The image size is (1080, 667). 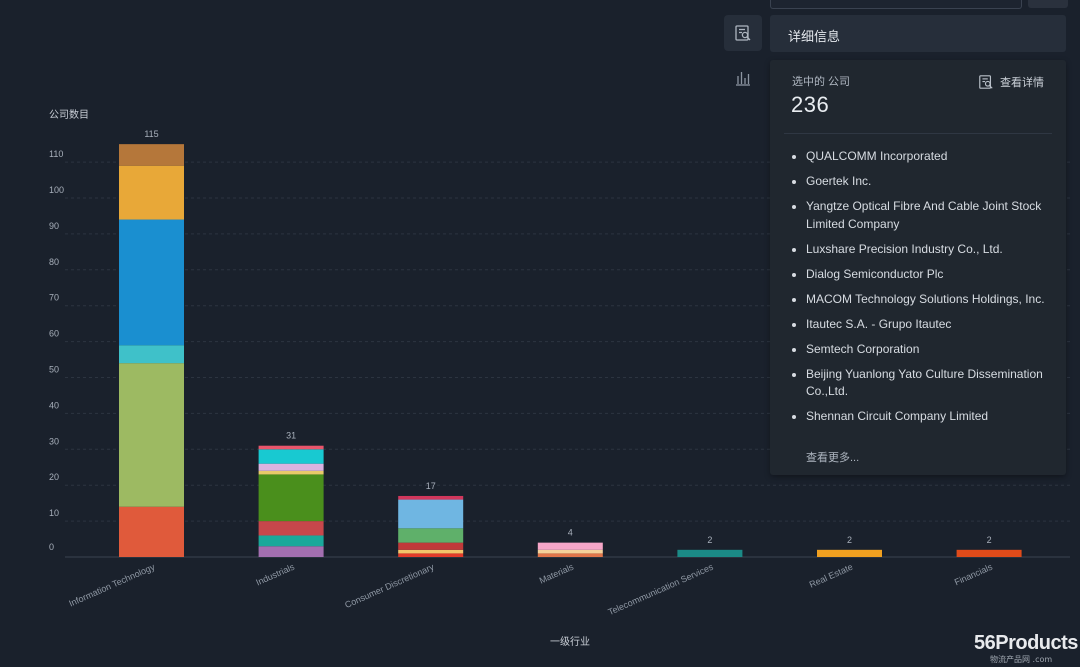 What do you see at coordinates (557, 573) in the screenshot?
I see `x-tick-label: Materials` at bounding box center [557, 573].